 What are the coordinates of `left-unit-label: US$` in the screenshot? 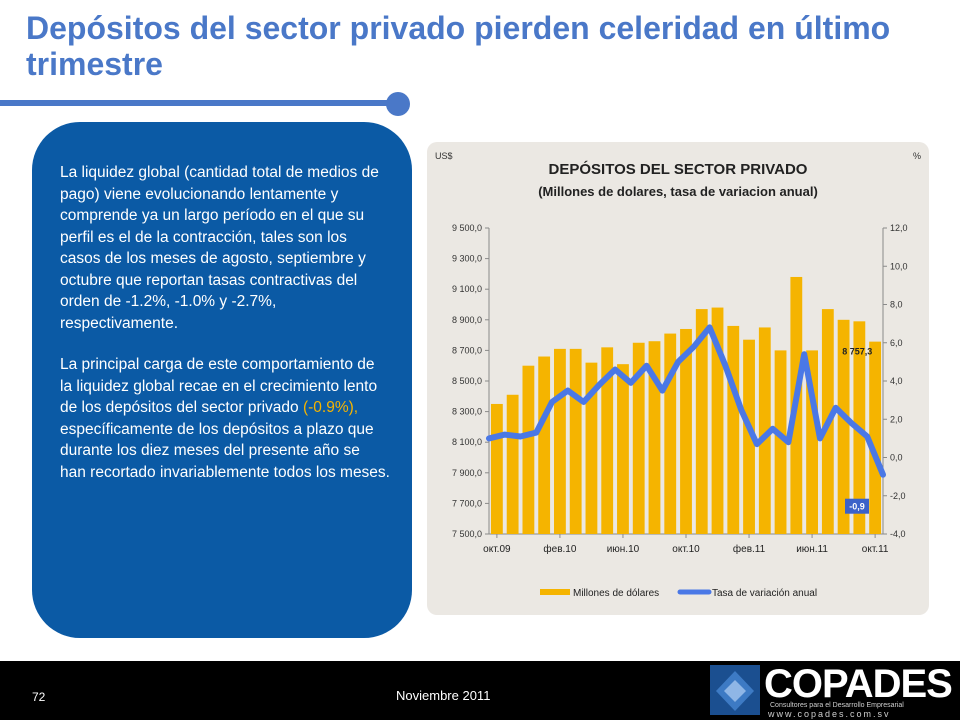 It's located at (444, 156).